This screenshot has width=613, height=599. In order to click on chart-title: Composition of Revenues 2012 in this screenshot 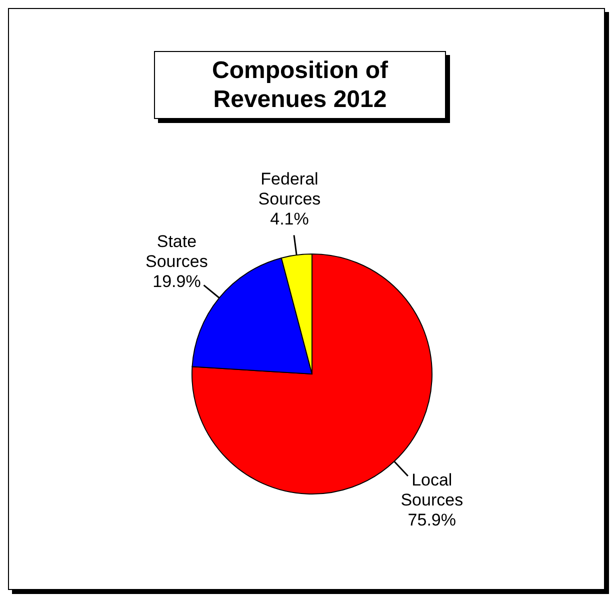, I will do `click(300, 85)`.